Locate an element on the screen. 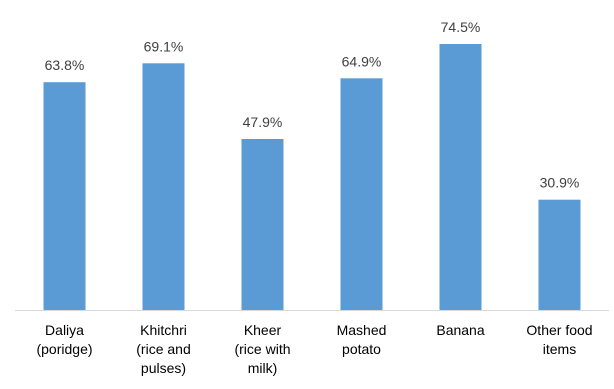  category-label-line: (rice and is located at coordinates (163, 349).